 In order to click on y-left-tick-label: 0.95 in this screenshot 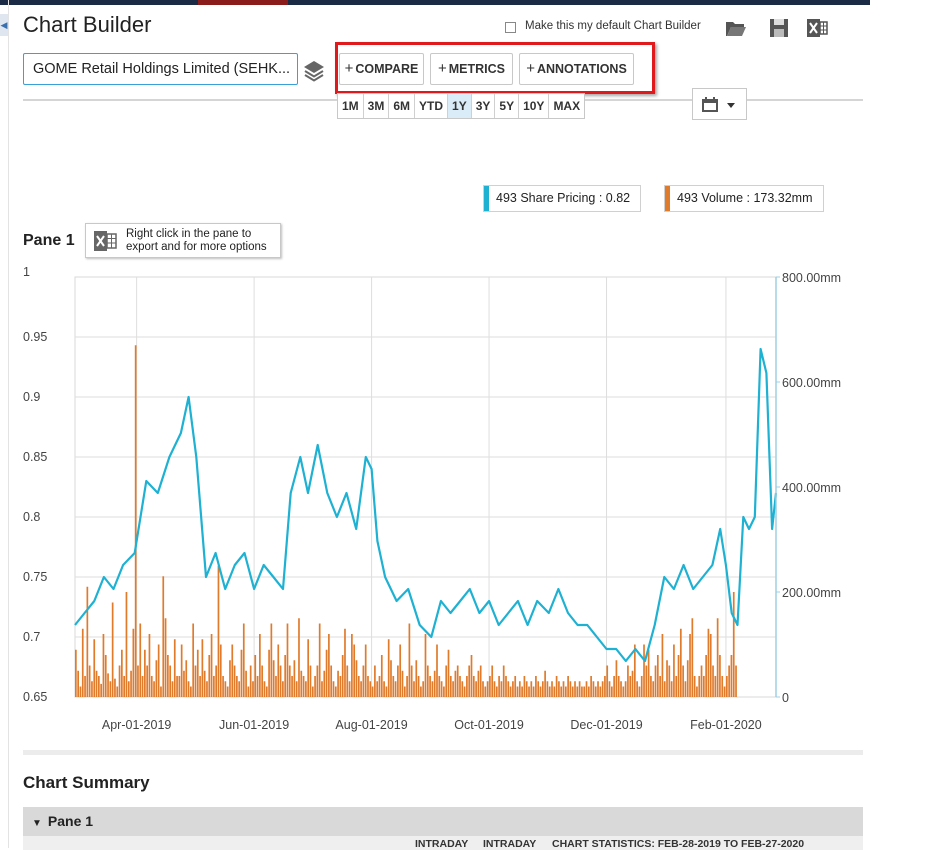, I will do `click(35, 337)`.